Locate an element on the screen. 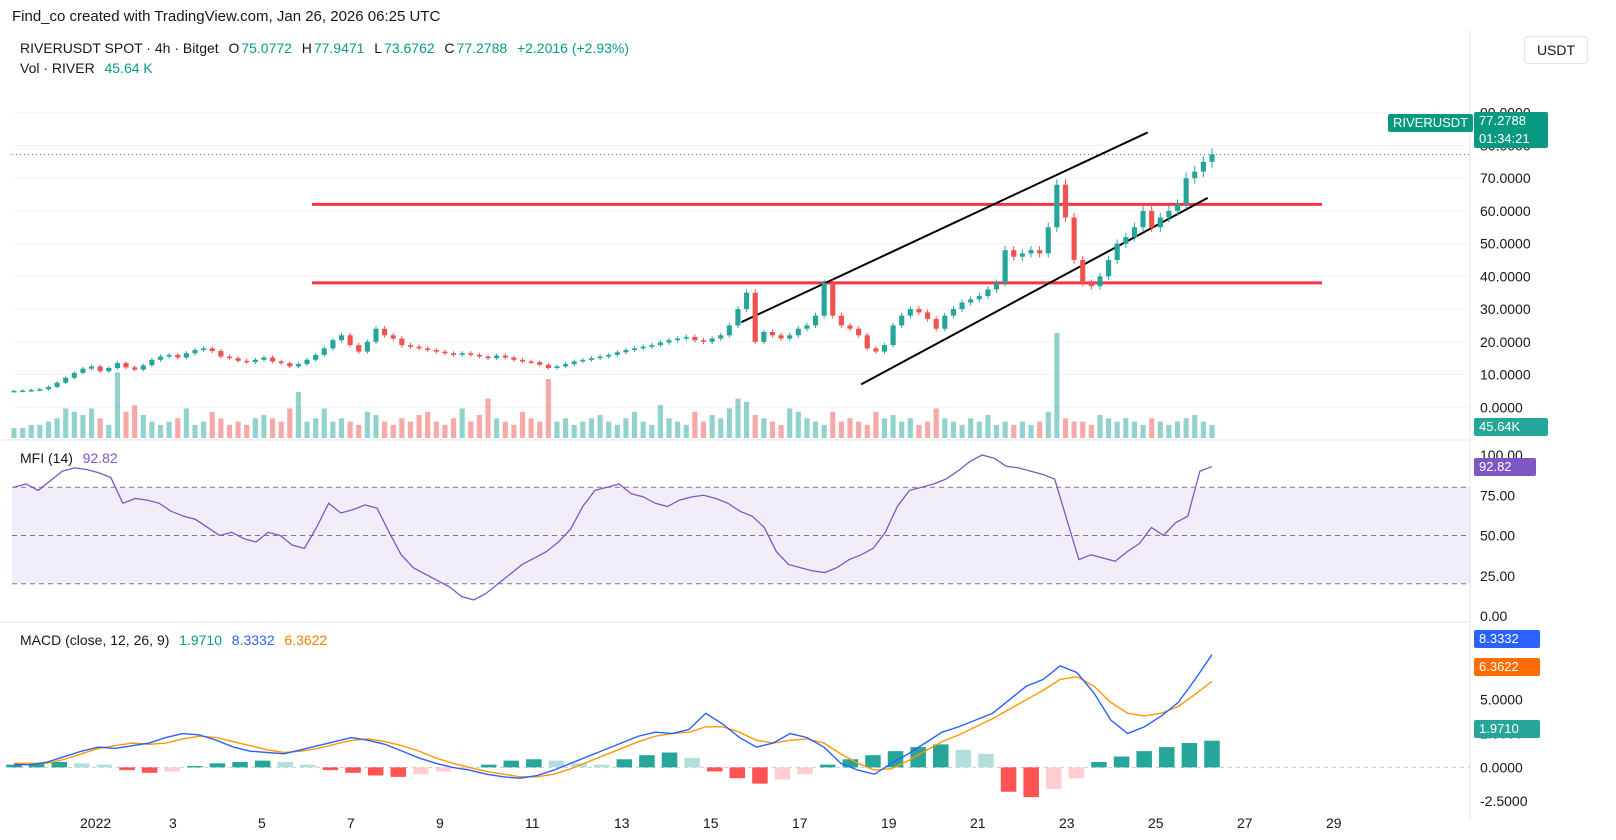  time-tick-label: 25 is located at coordinates (1156, 823).